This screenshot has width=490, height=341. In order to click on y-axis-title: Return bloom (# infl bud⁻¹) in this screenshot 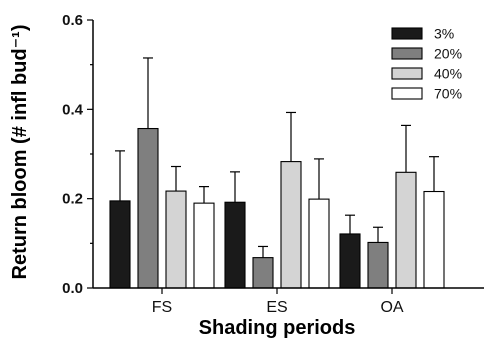, I will do `click(20, 152)`.